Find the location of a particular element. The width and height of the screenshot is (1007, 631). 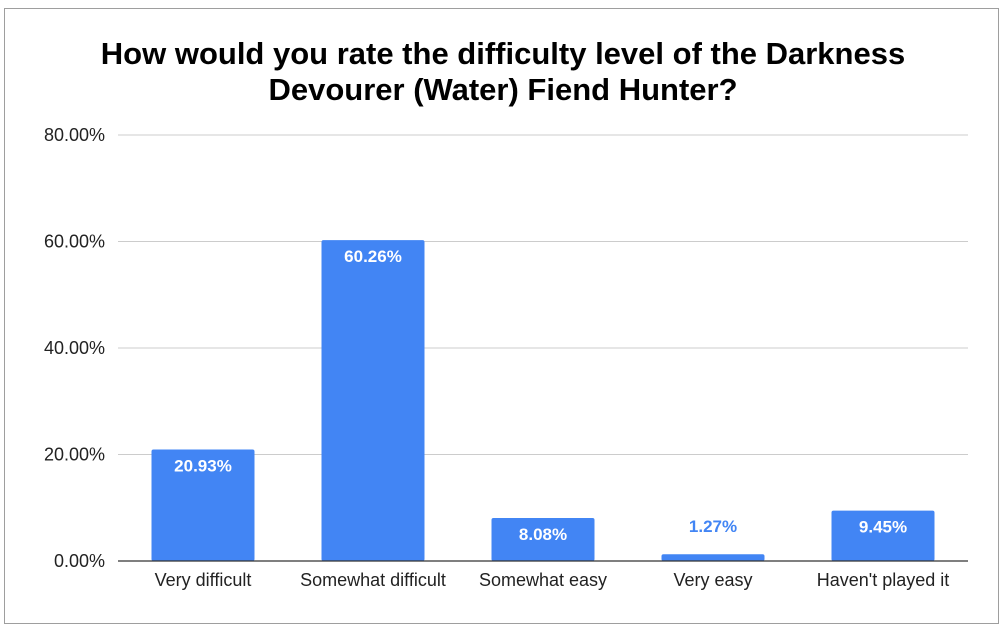

y-tick-label: 0.00% is located at coordinates (79, 561).